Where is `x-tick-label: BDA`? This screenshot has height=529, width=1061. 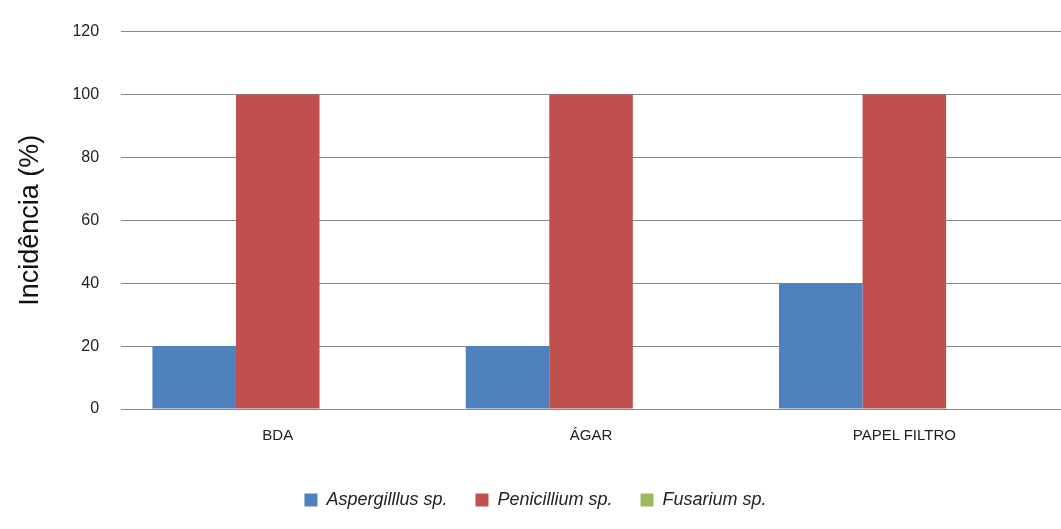 x-tick-label: BDA is located at coordinates (278, 435).